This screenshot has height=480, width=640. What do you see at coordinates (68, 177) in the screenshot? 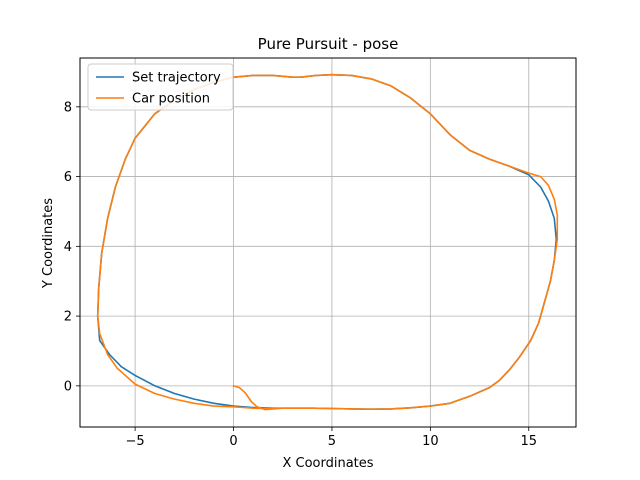
I see `y-tick-label: 6` at bounding box center [68, 177].